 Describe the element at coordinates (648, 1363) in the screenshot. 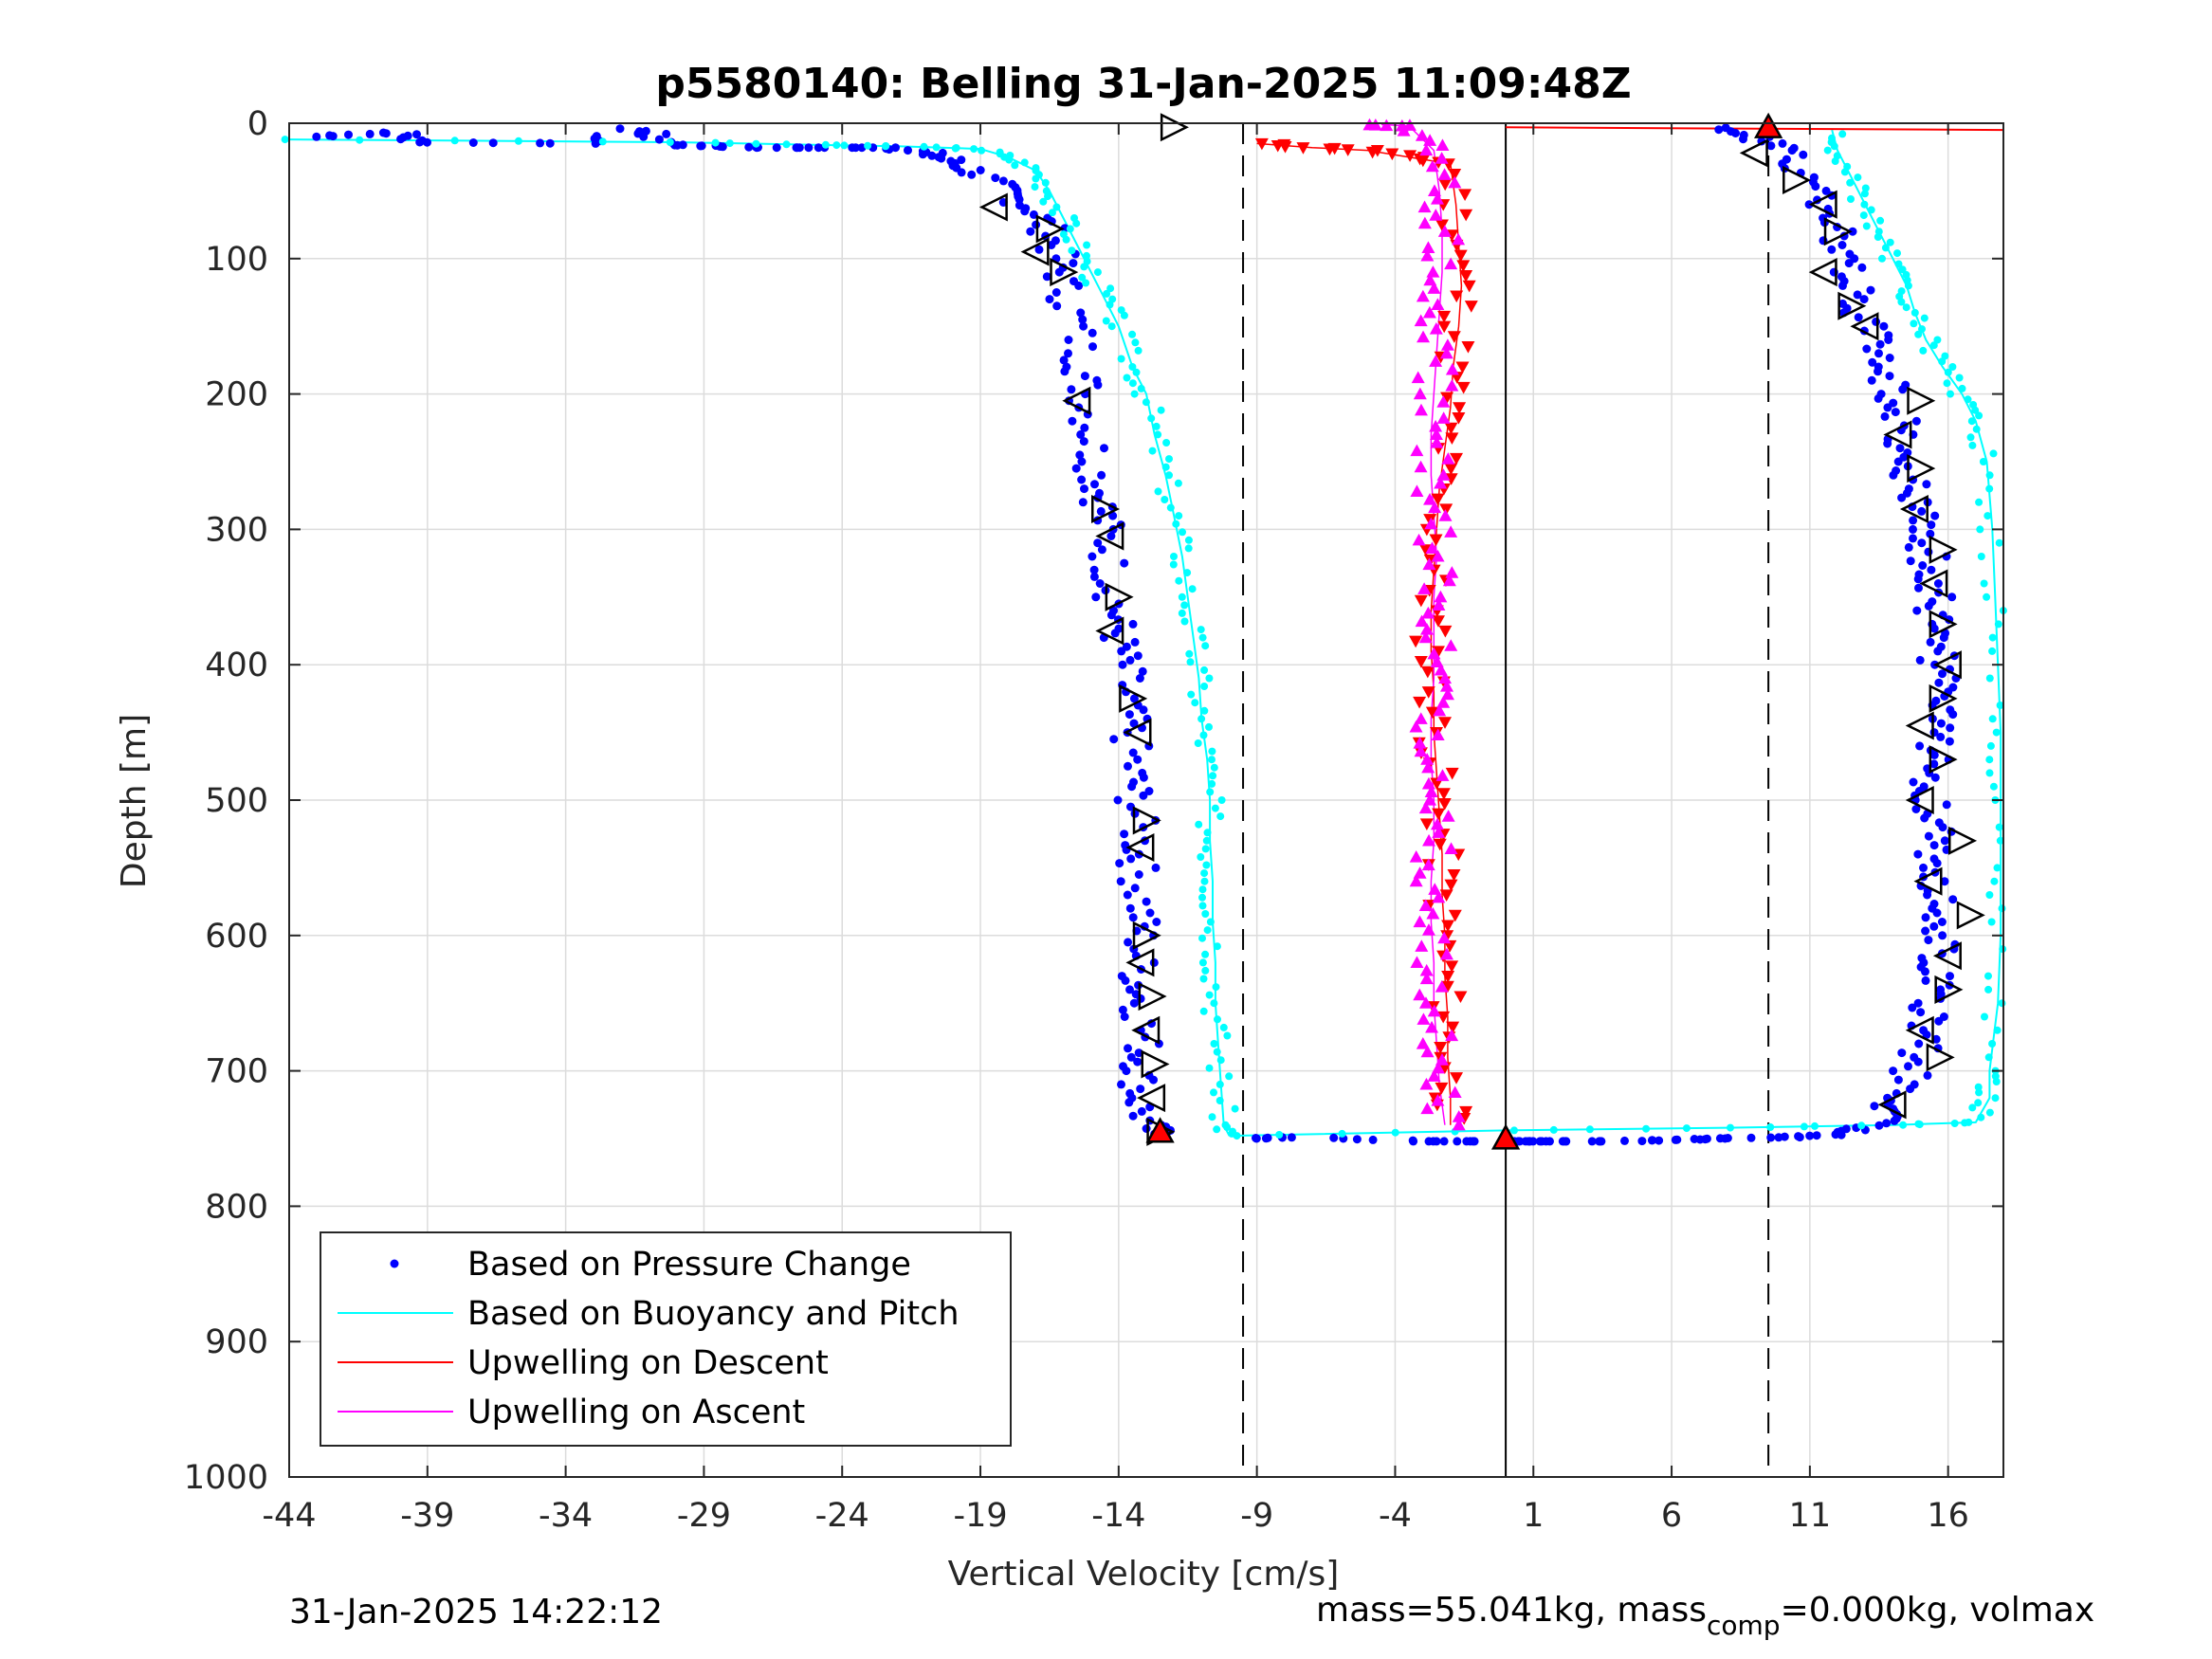

I see `legend-label: Upwelling on Descent` at that location.